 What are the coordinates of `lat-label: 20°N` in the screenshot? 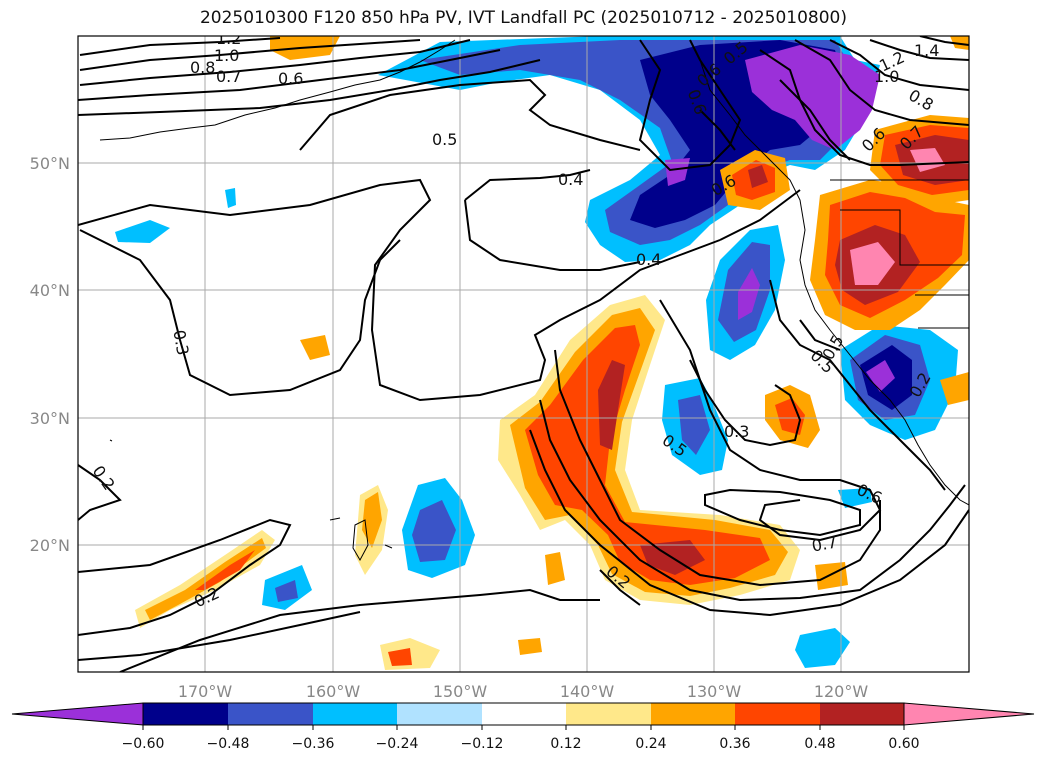 It's located at (50, 545).